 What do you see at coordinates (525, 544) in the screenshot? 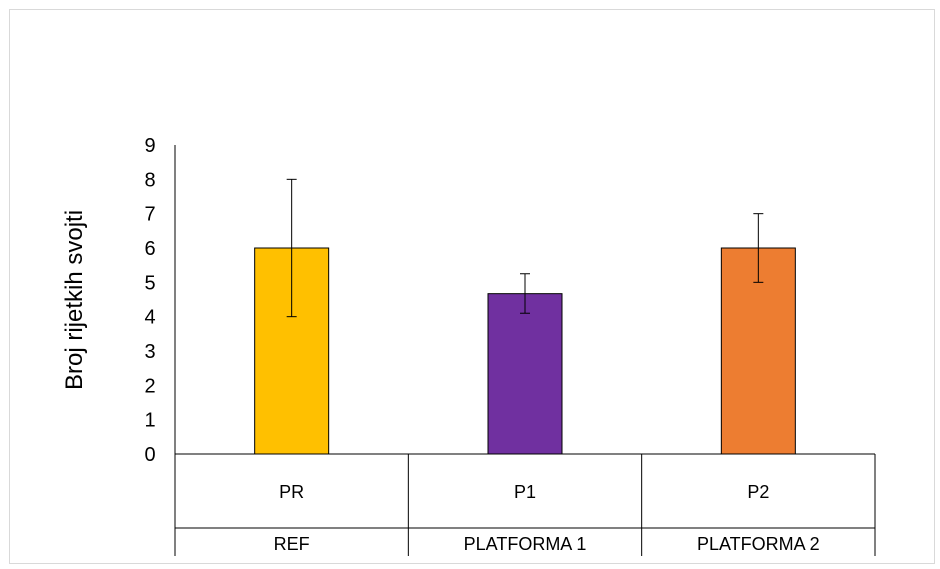
I see `x-group-label: PLATFORMA 1` at bounding box center [525, 544].